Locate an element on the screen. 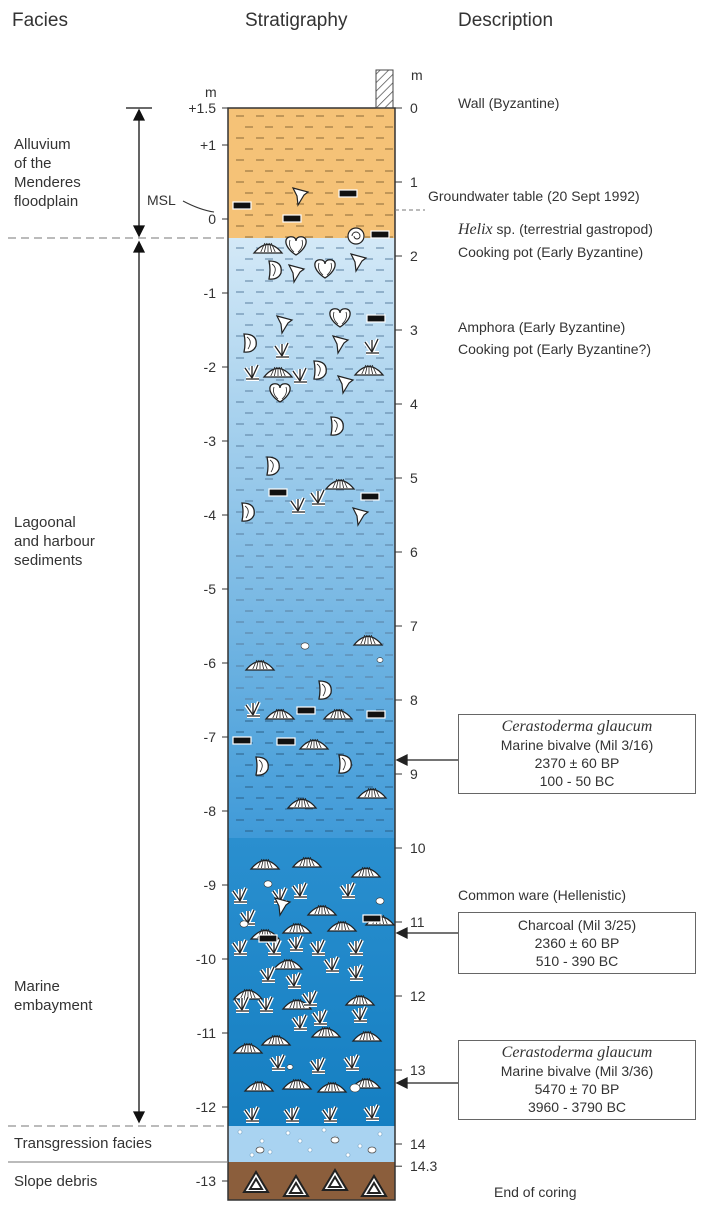  left-elevation-axis: +1.5 +1 0 -1 -2 -3 -4 -5 -6 -7 -8 -9 -10 -11 -12 -13 is located at coordinates (208, 644).